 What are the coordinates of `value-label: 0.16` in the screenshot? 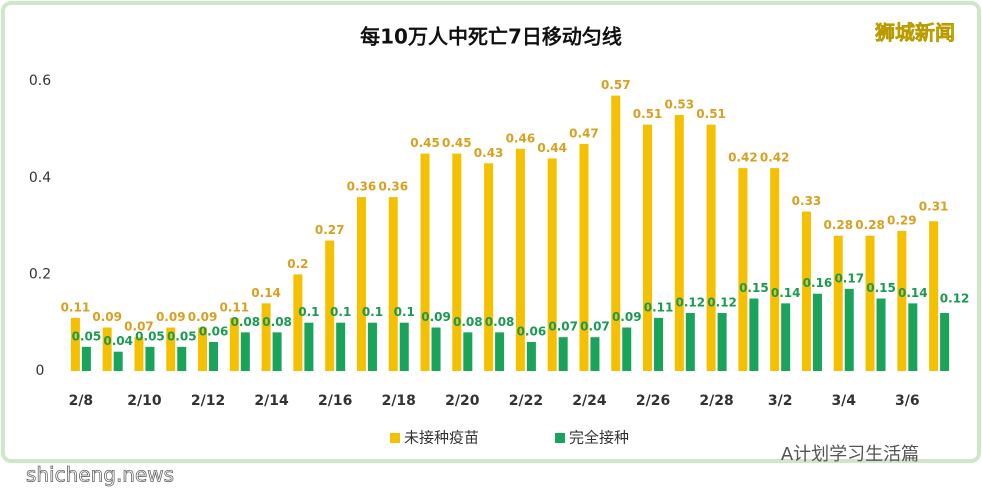 It's located at (818, 283).